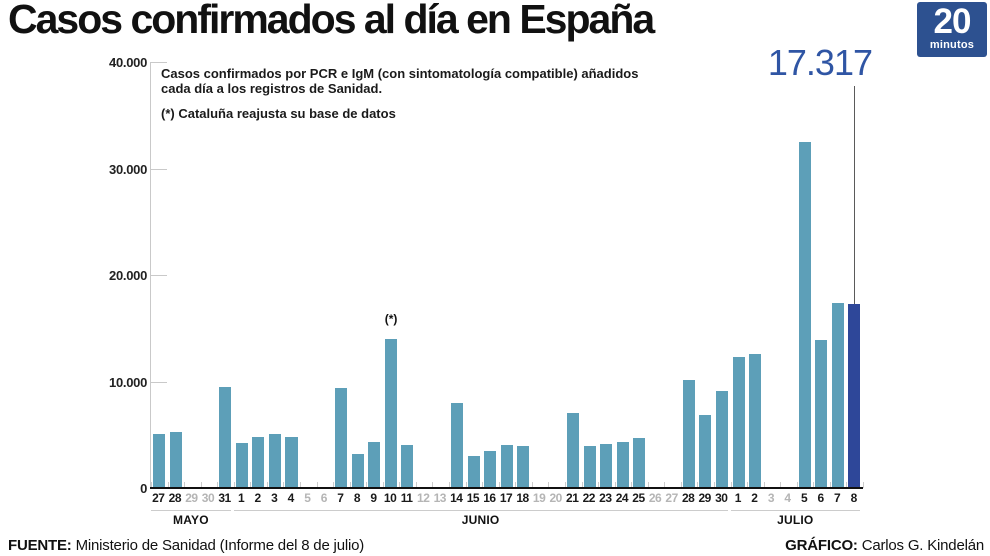 The height and width of the screenshot is (556, 990). What do you see at coordinates (754, 498) in the screenshot?
I see `day-label-julio-2: 2` at bounding box center [754, 498].